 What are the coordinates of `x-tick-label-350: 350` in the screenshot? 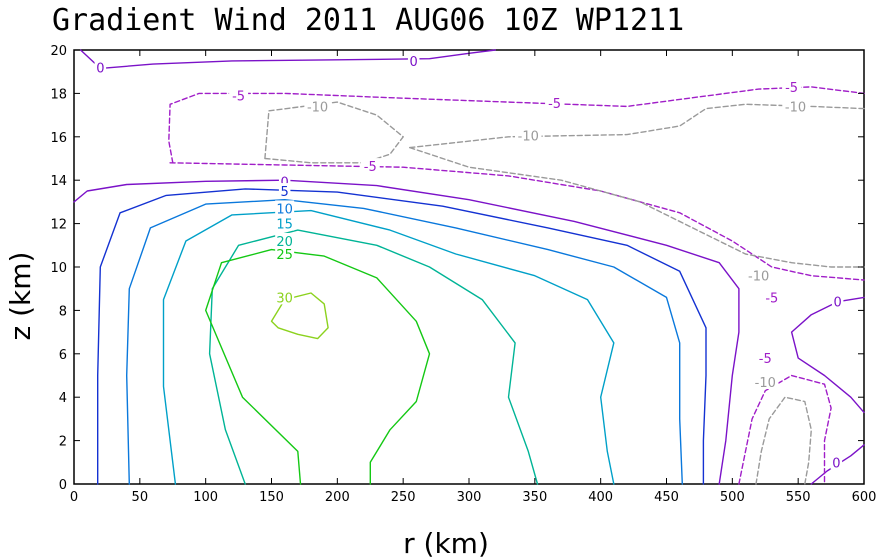 It's located at (534, 497).